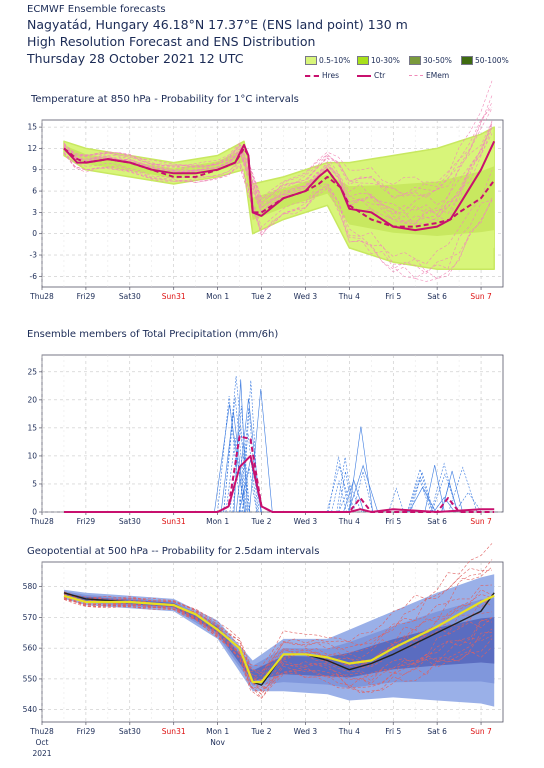 Image resolution: width=544 pixels, height=768 pixels. Describe the element at coordinates (261, 296) in the screenshot. I see `temp-xtick-label: Tue 2` at that location.